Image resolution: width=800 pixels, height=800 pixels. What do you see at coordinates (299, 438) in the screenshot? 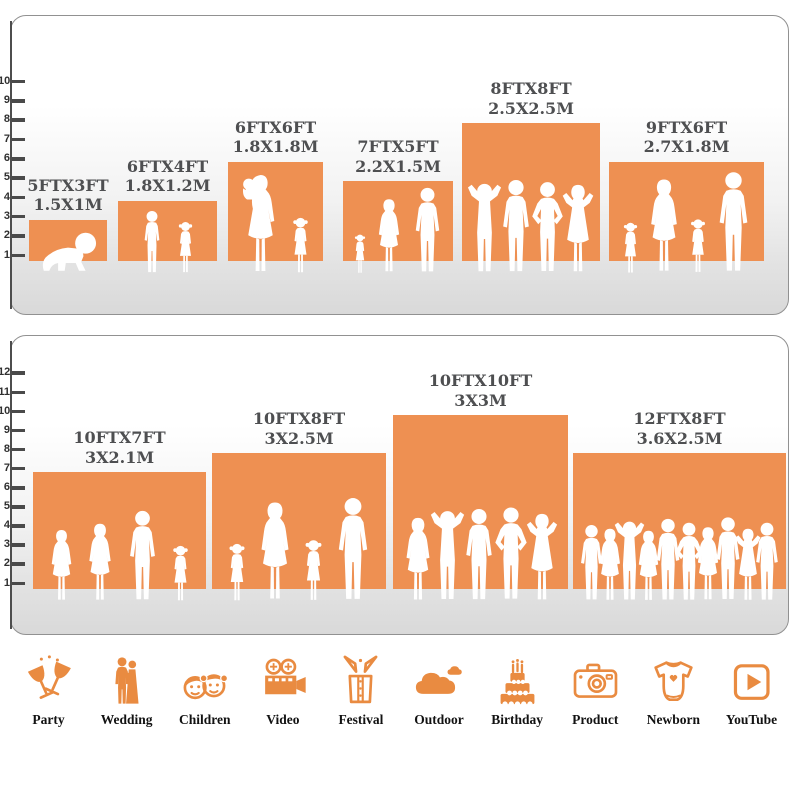
I see `size-label-m: 3X2.5M` at bounding box center [299, 438].